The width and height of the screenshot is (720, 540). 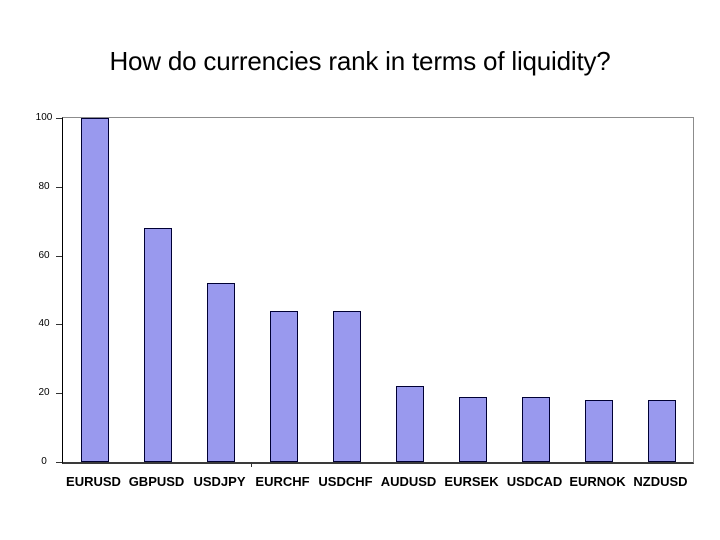 I want to click on x-axis-label-usdcad: USDCAD, so click(x=534, y=481).